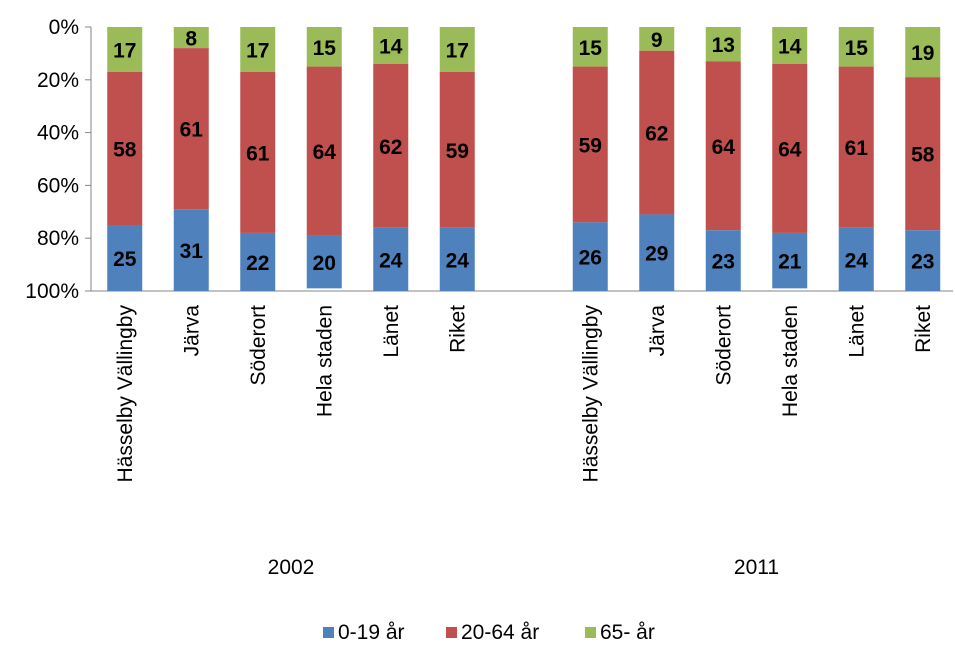 This screenshot has width=955, height=651. I want to click on data-label: 9, so click(657, 40).